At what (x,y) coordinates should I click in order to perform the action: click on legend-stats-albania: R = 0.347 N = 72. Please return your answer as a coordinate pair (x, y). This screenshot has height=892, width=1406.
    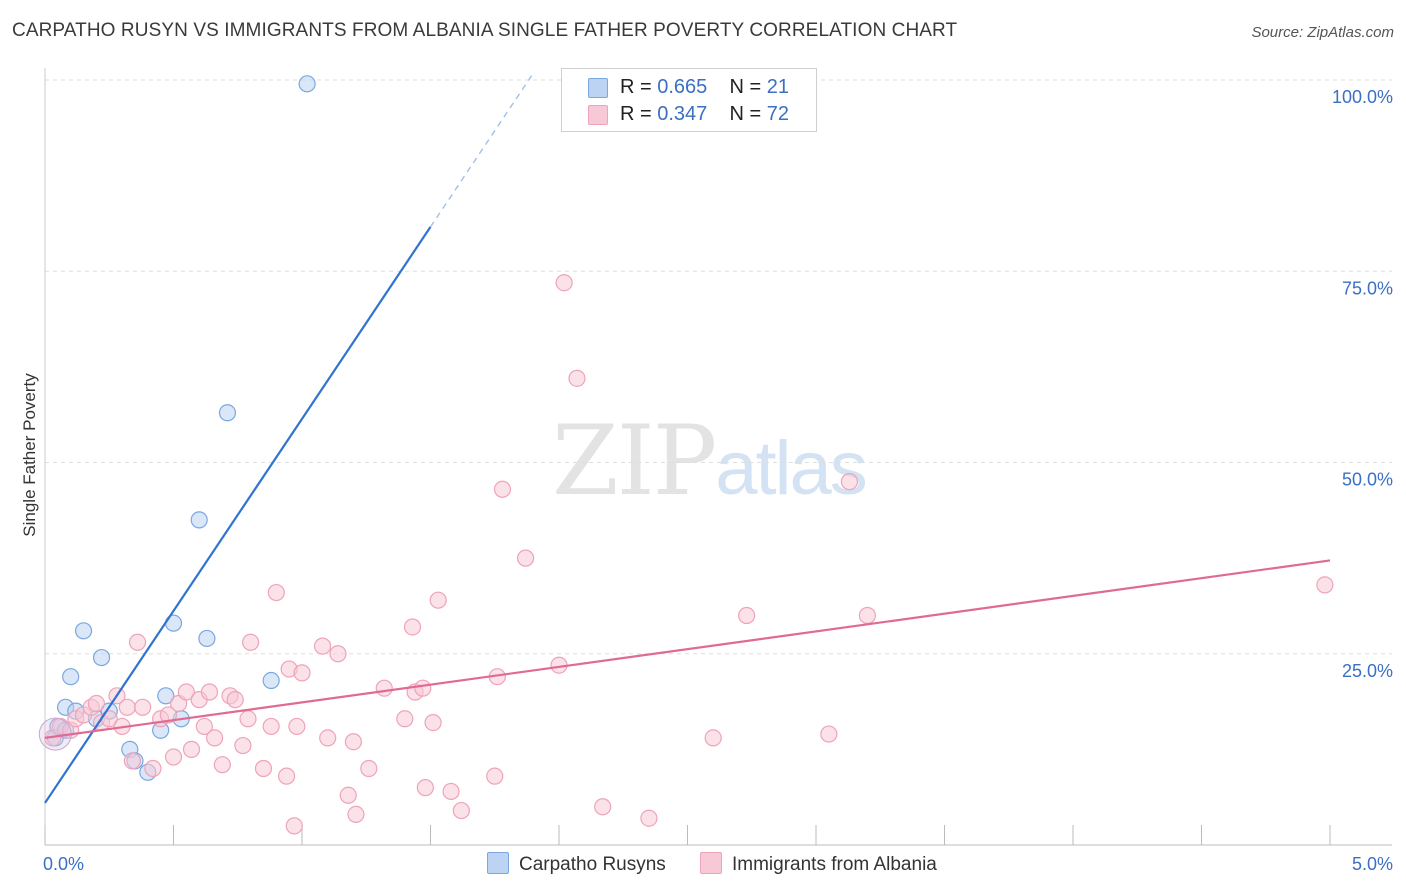
    Looking at the image, I should click on (704, 114).